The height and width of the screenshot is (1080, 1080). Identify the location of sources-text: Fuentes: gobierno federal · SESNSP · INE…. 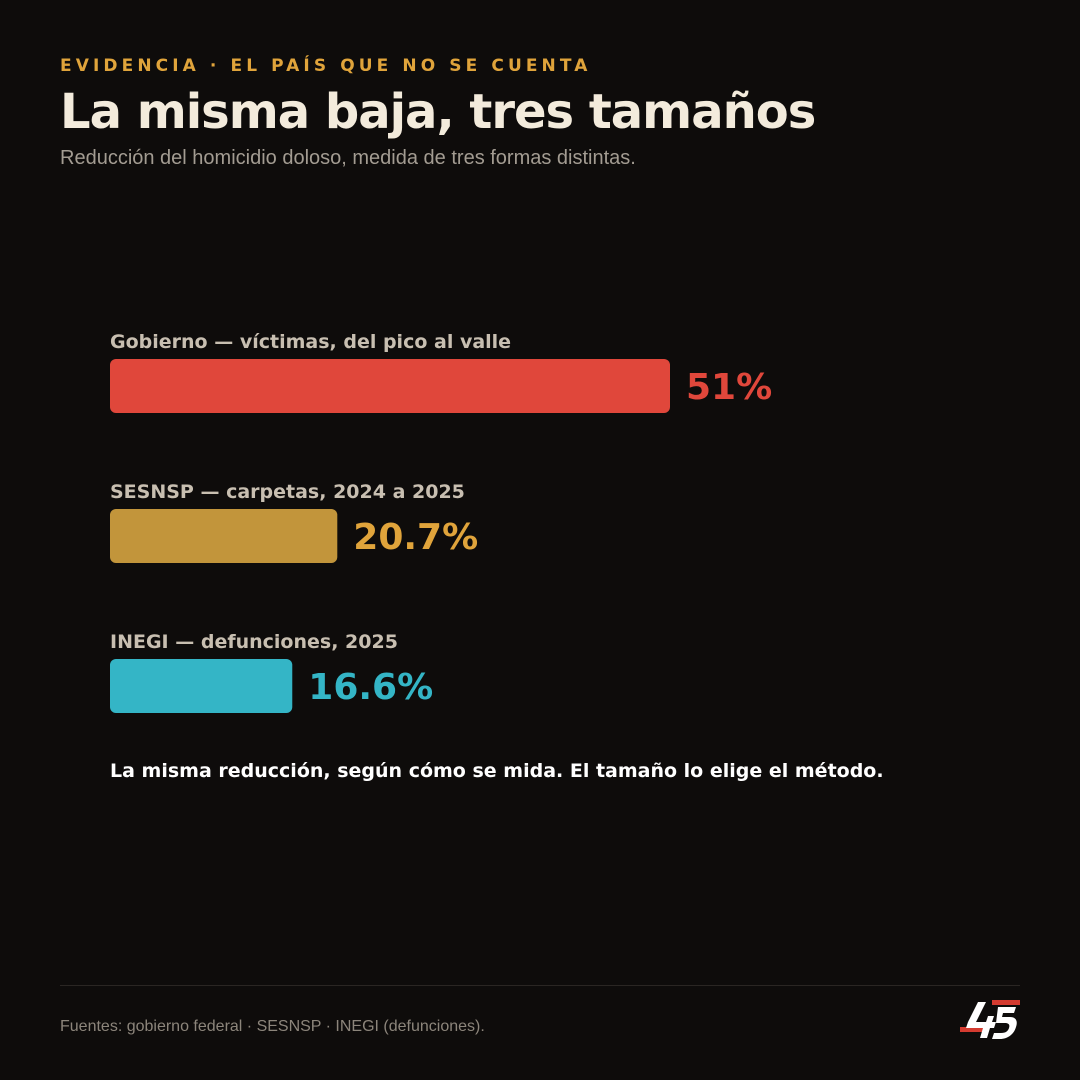
(272, 1026).